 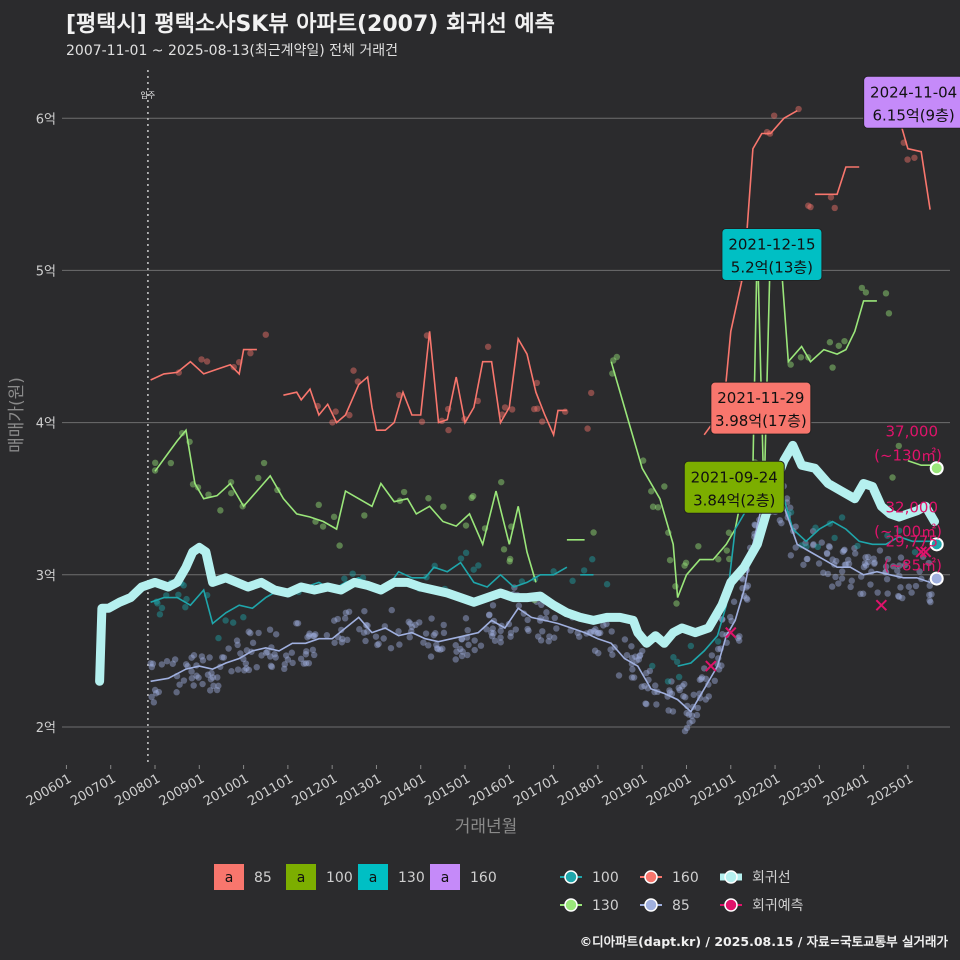 I want to click on chart-title: [평택시] 평택소사SK뷰 아파트(2007) 회귀선 예측, so click(x=310, y=24).